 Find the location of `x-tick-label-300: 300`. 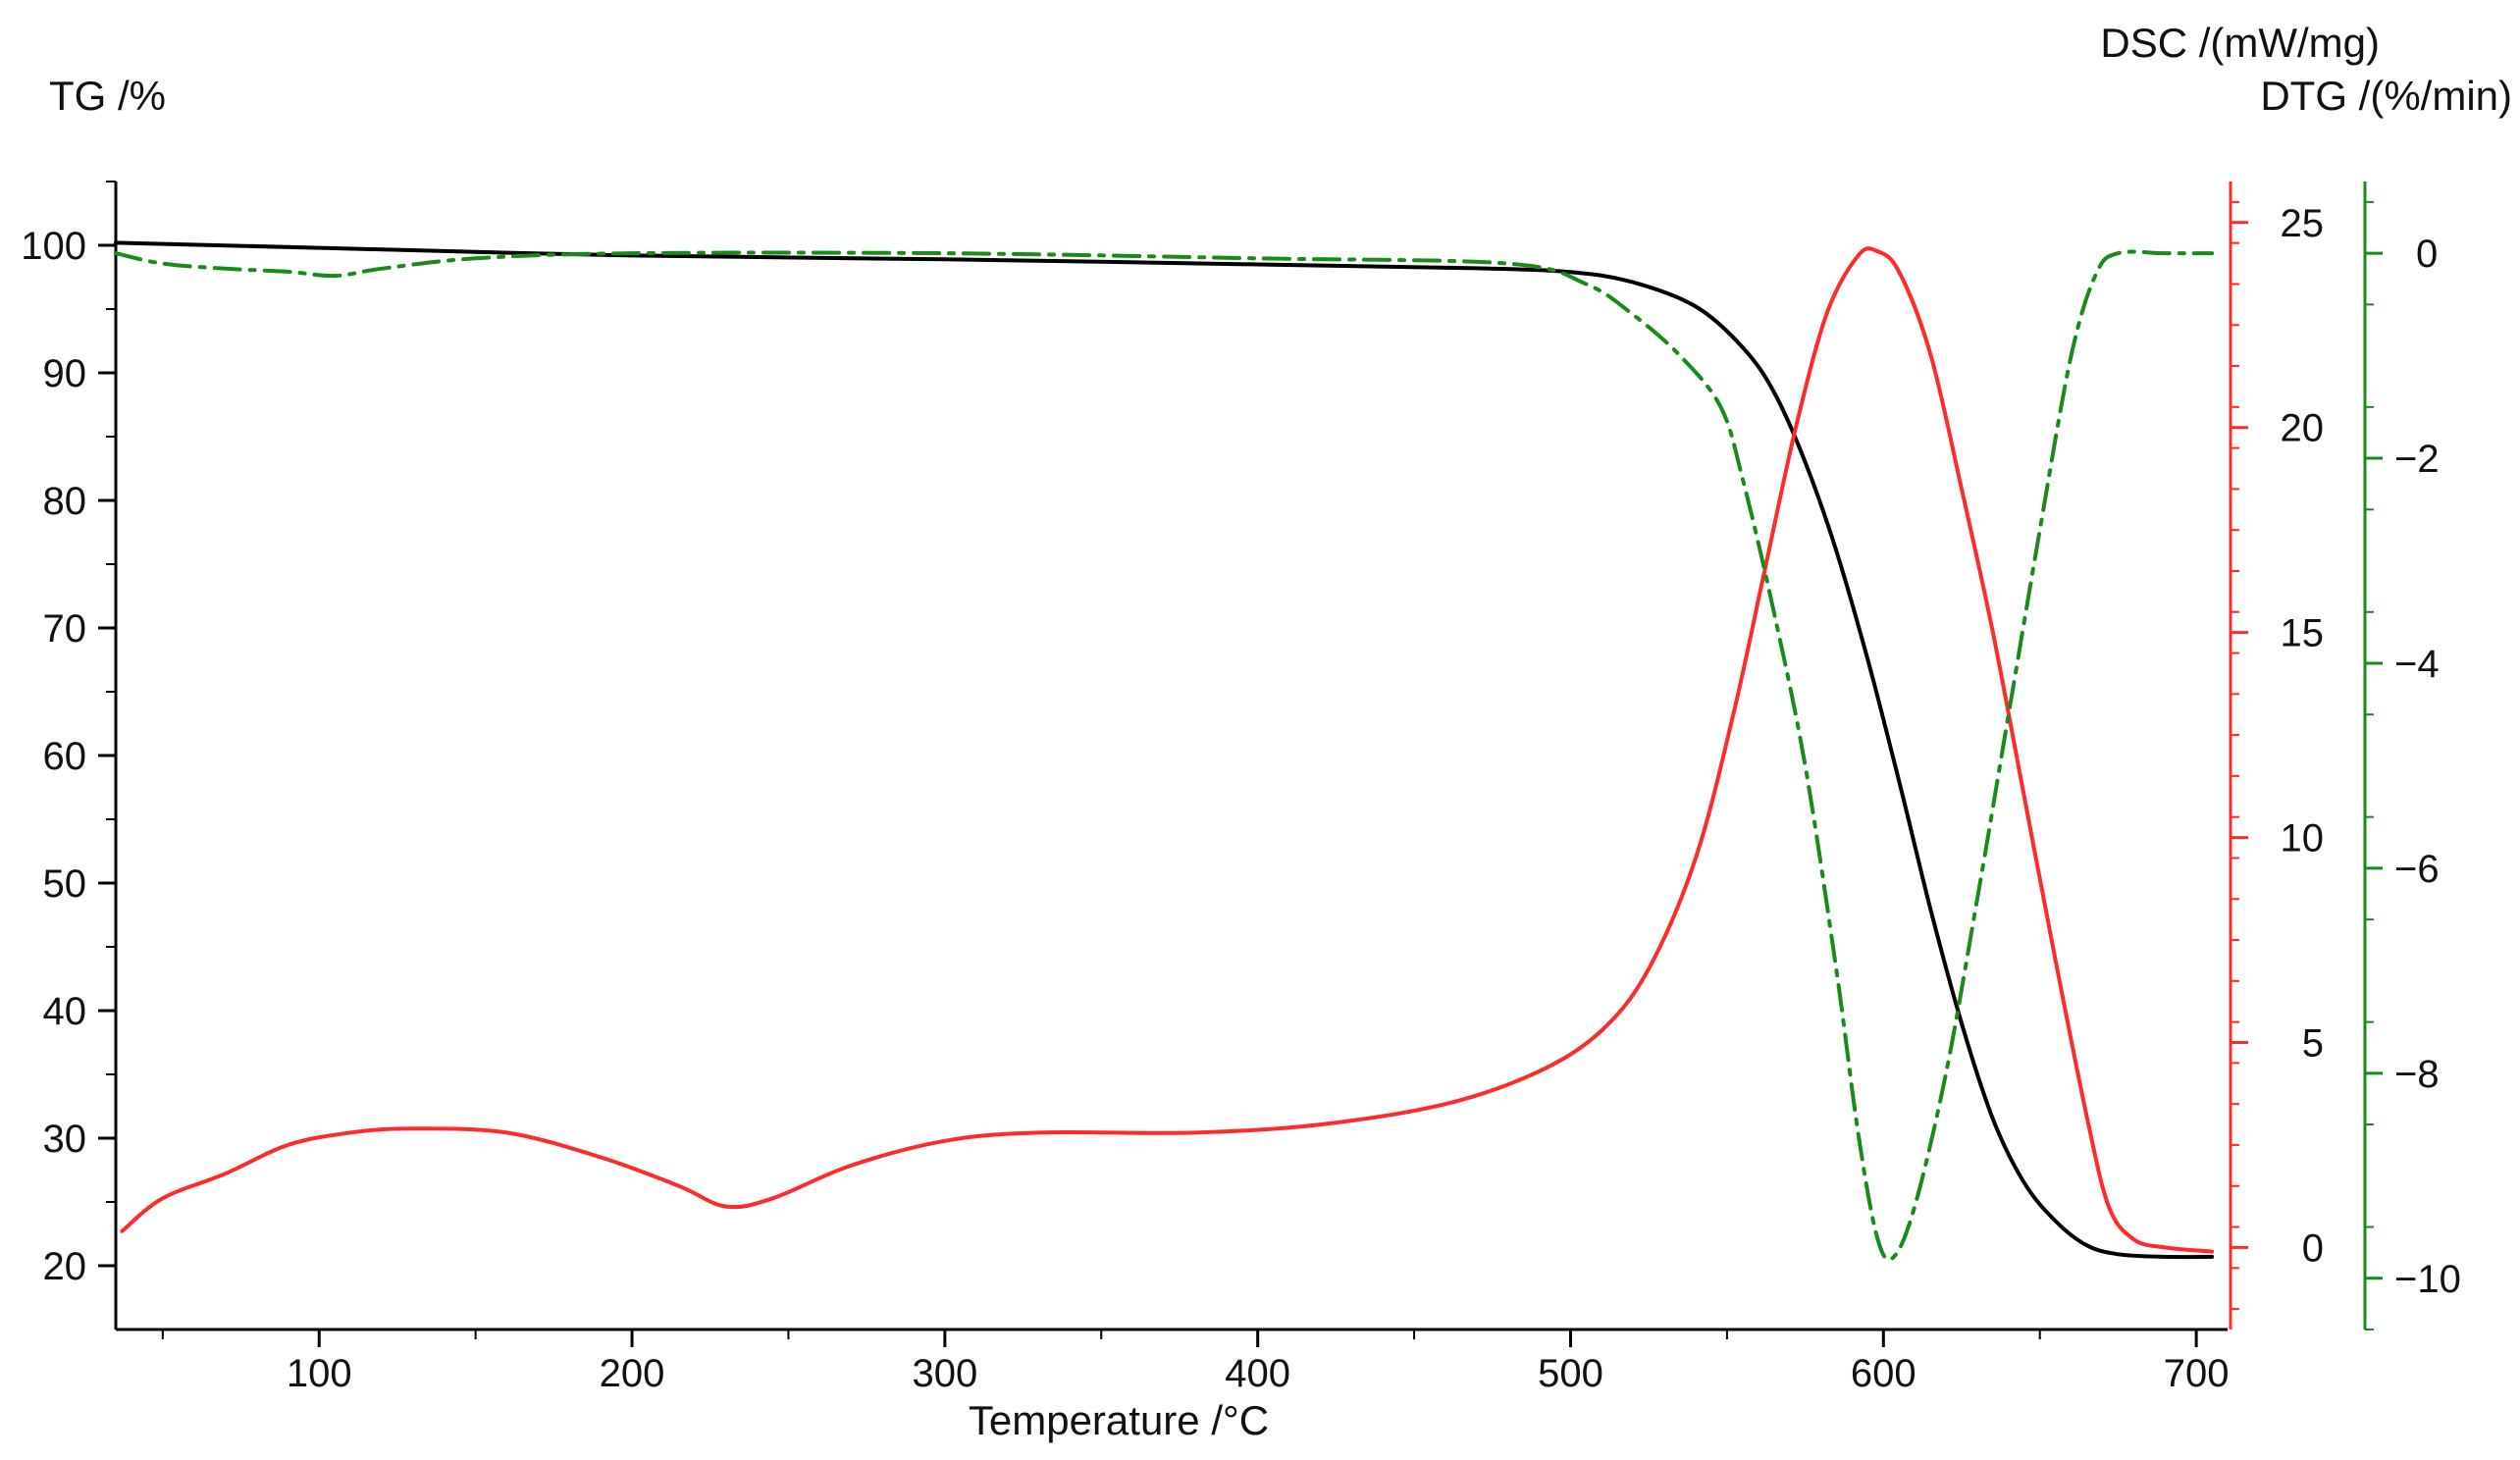

x-tick-label-300: 300 is located at coordinates (944, 1373).